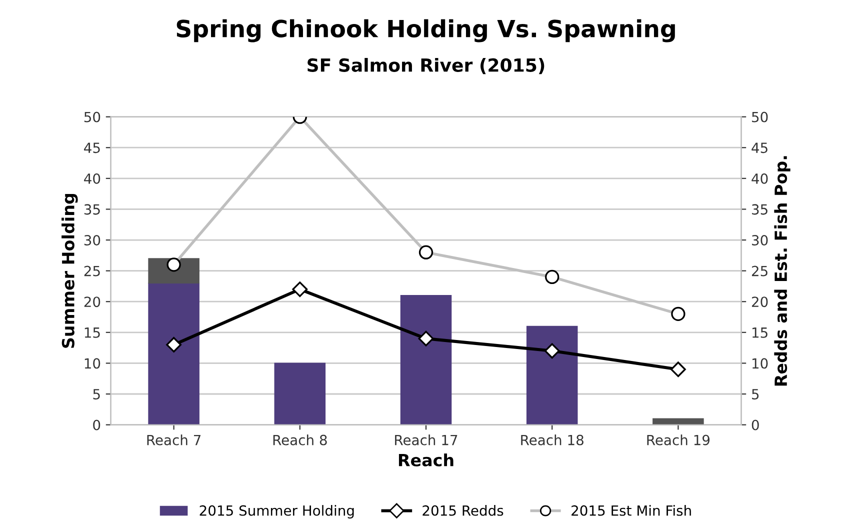 Image resolution: width=852 pixels, height=531 pixels. Describe the element at coordinates (426, 440) in the screenshot. I see `x-tick-label: Reach 17` at that location.